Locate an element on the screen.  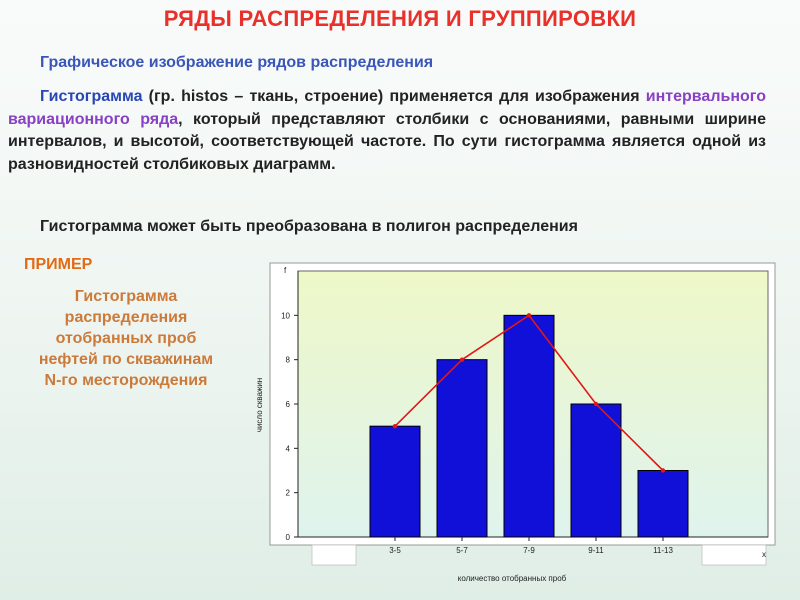
y-tick-label: 6 is located at coordinates (288, 404).